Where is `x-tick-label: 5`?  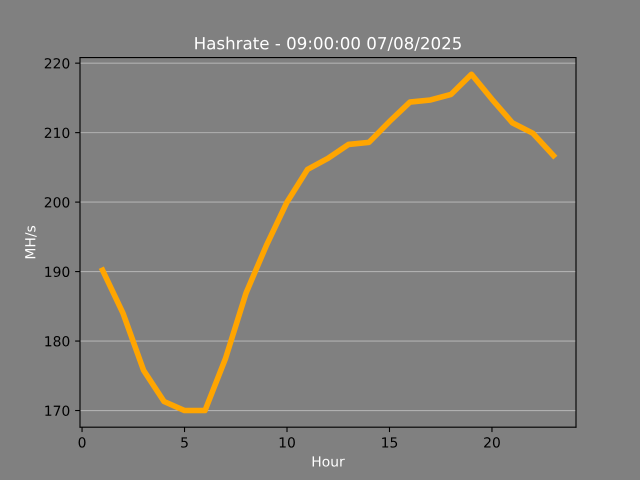 x-tick-label: 5 is located at coordinates (184, 442).